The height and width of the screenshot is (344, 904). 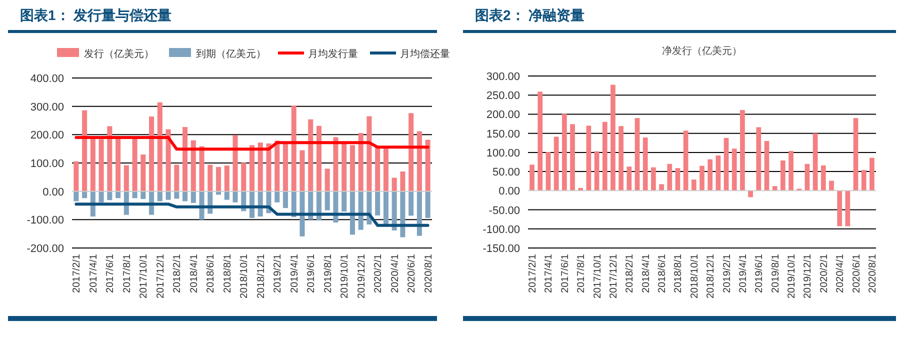 I want to click on x-tick-label: 2017/6/1, so click(x=565, y=273).